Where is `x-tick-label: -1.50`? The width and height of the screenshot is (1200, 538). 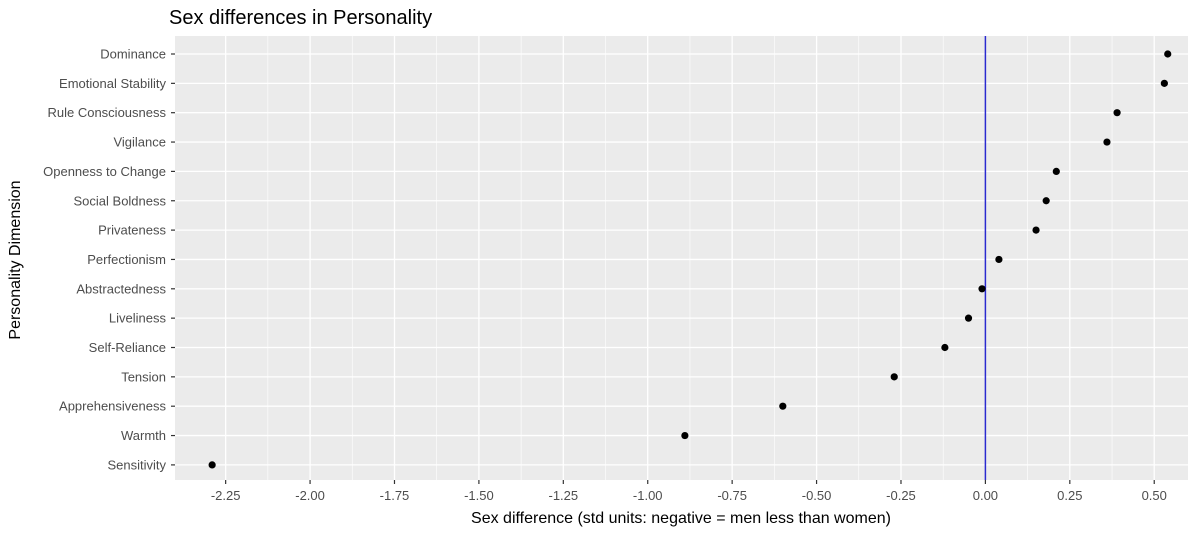 x-tick-label: -1.50 is located at coordinates (479, 495).